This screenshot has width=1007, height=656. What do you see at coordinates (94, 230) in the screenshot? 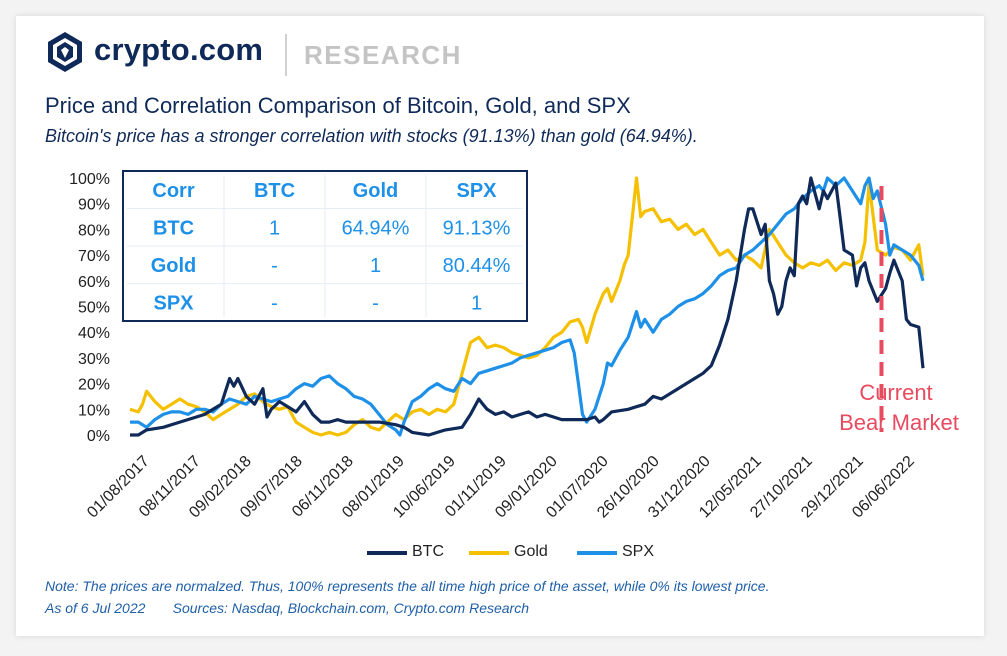
I see `y-tick-label: 80%` at bounding box center [94, 230].